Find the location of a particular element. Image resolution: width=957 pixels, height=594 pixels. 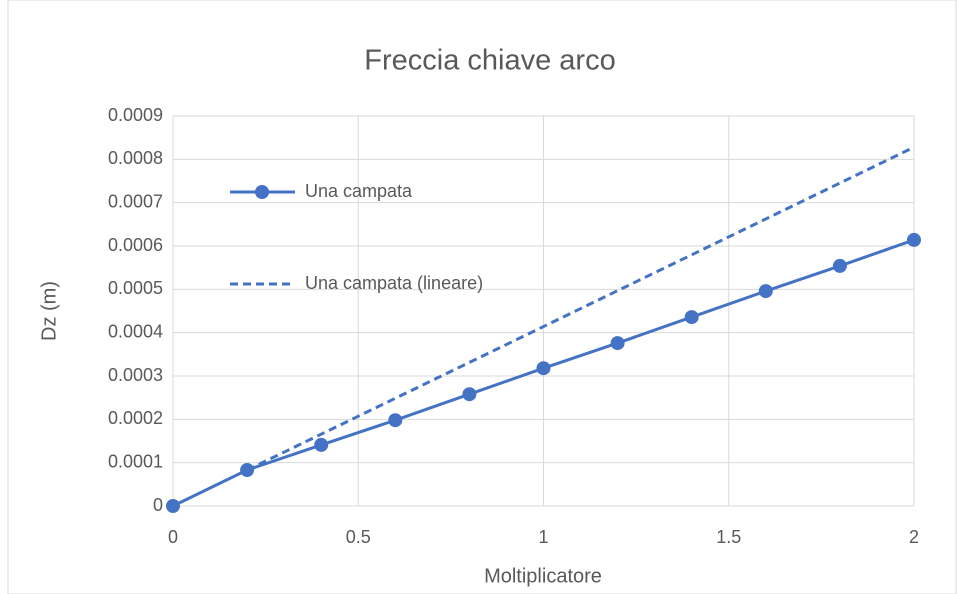

y-tick-label: 0.0007 is located at coordinates (135, 201).